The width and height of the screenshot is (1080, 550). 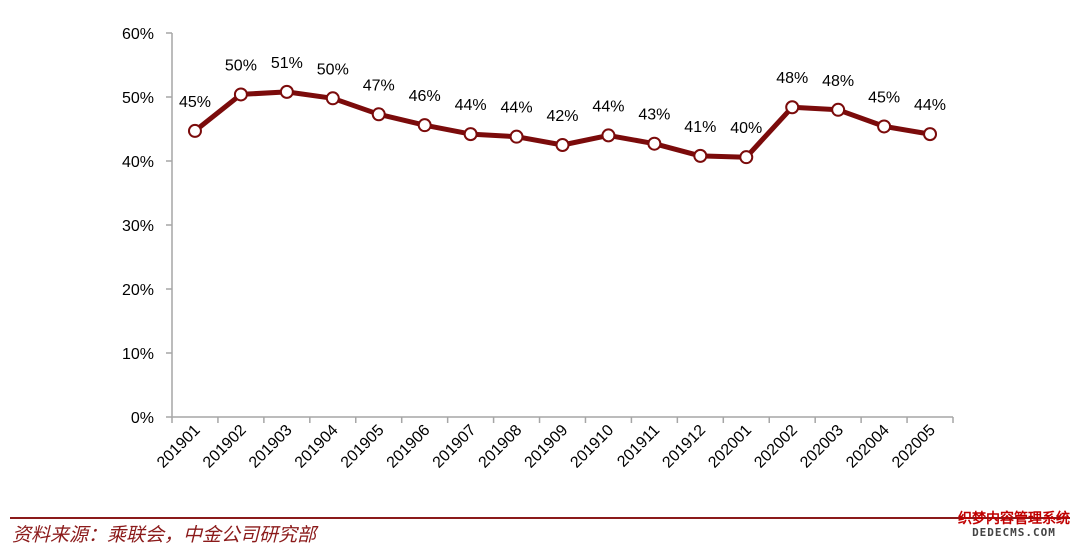 I want to click on x-tick-label: 201904, so click(x=317, y=447).